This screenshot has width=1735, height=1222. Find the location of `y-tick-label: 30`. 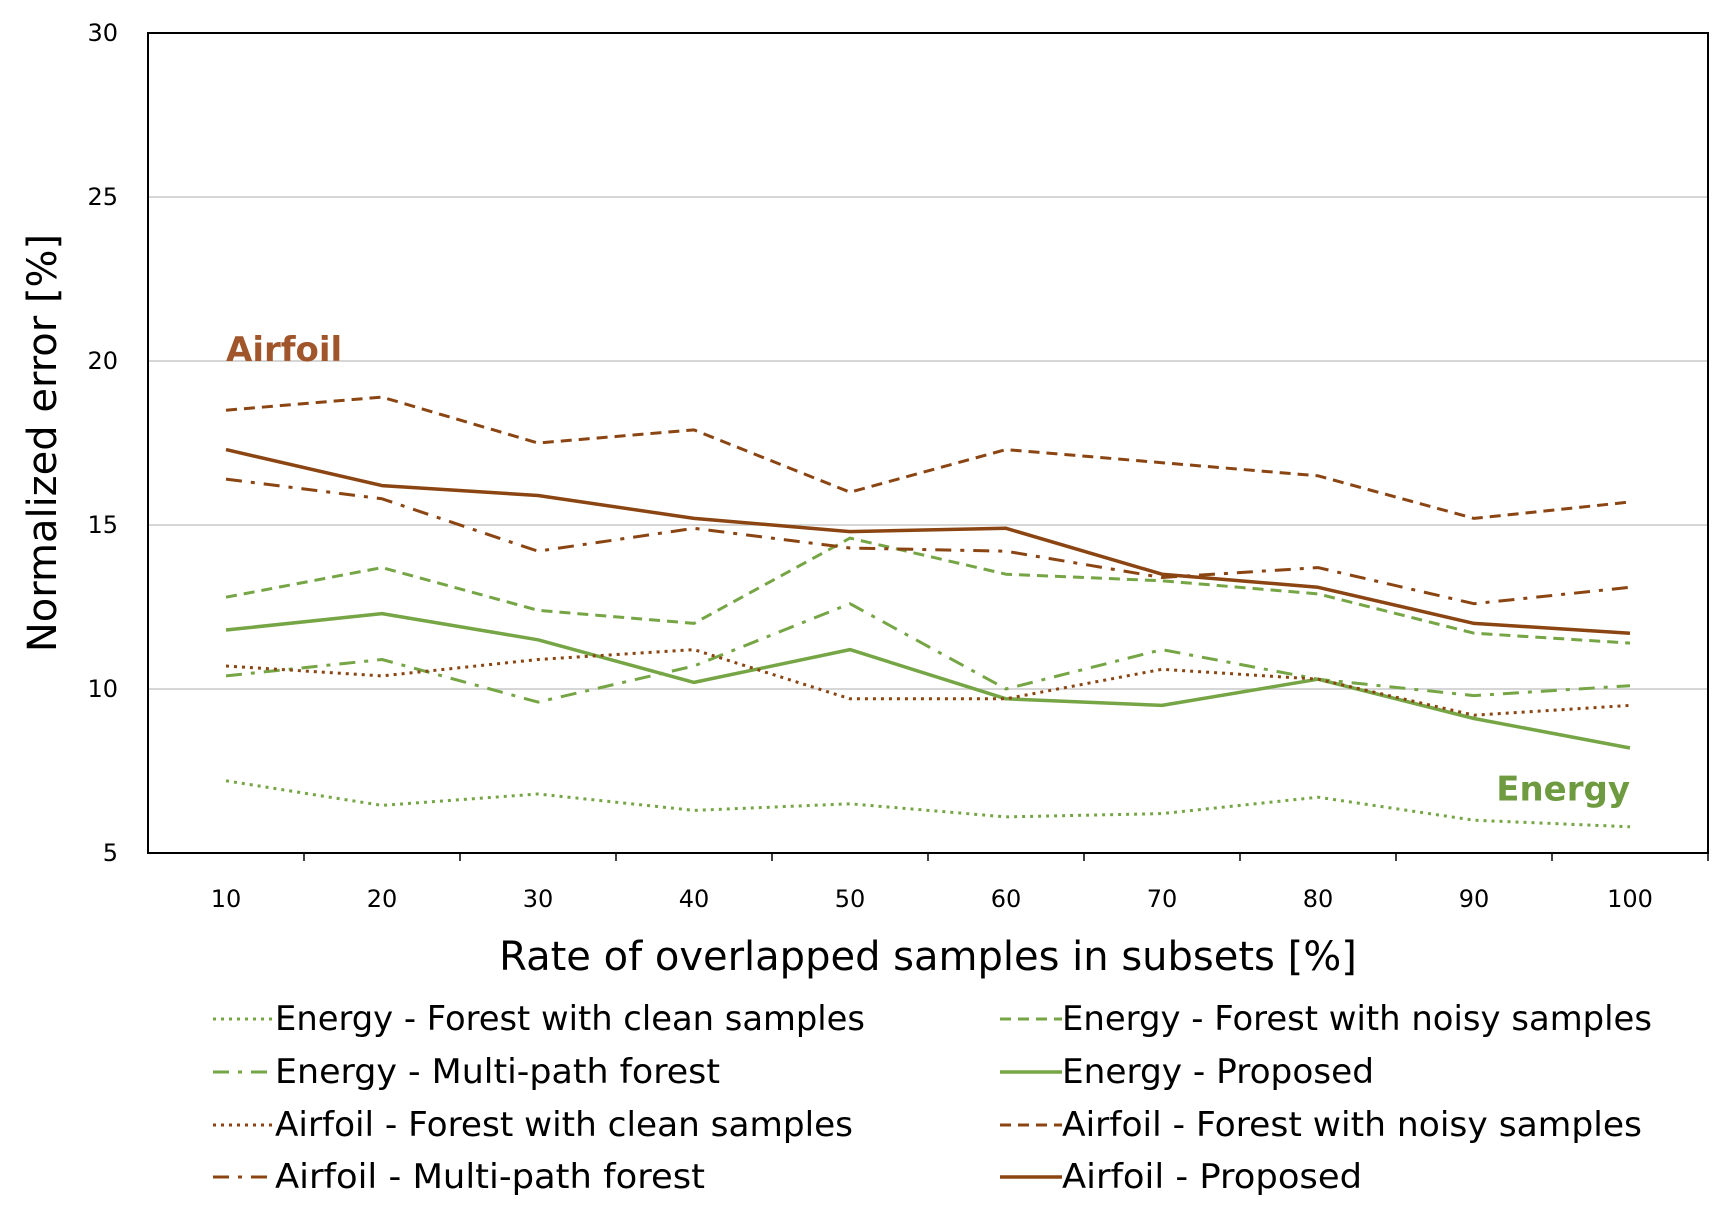

y-tick-label: 30 is located at coordinates (102, 33).